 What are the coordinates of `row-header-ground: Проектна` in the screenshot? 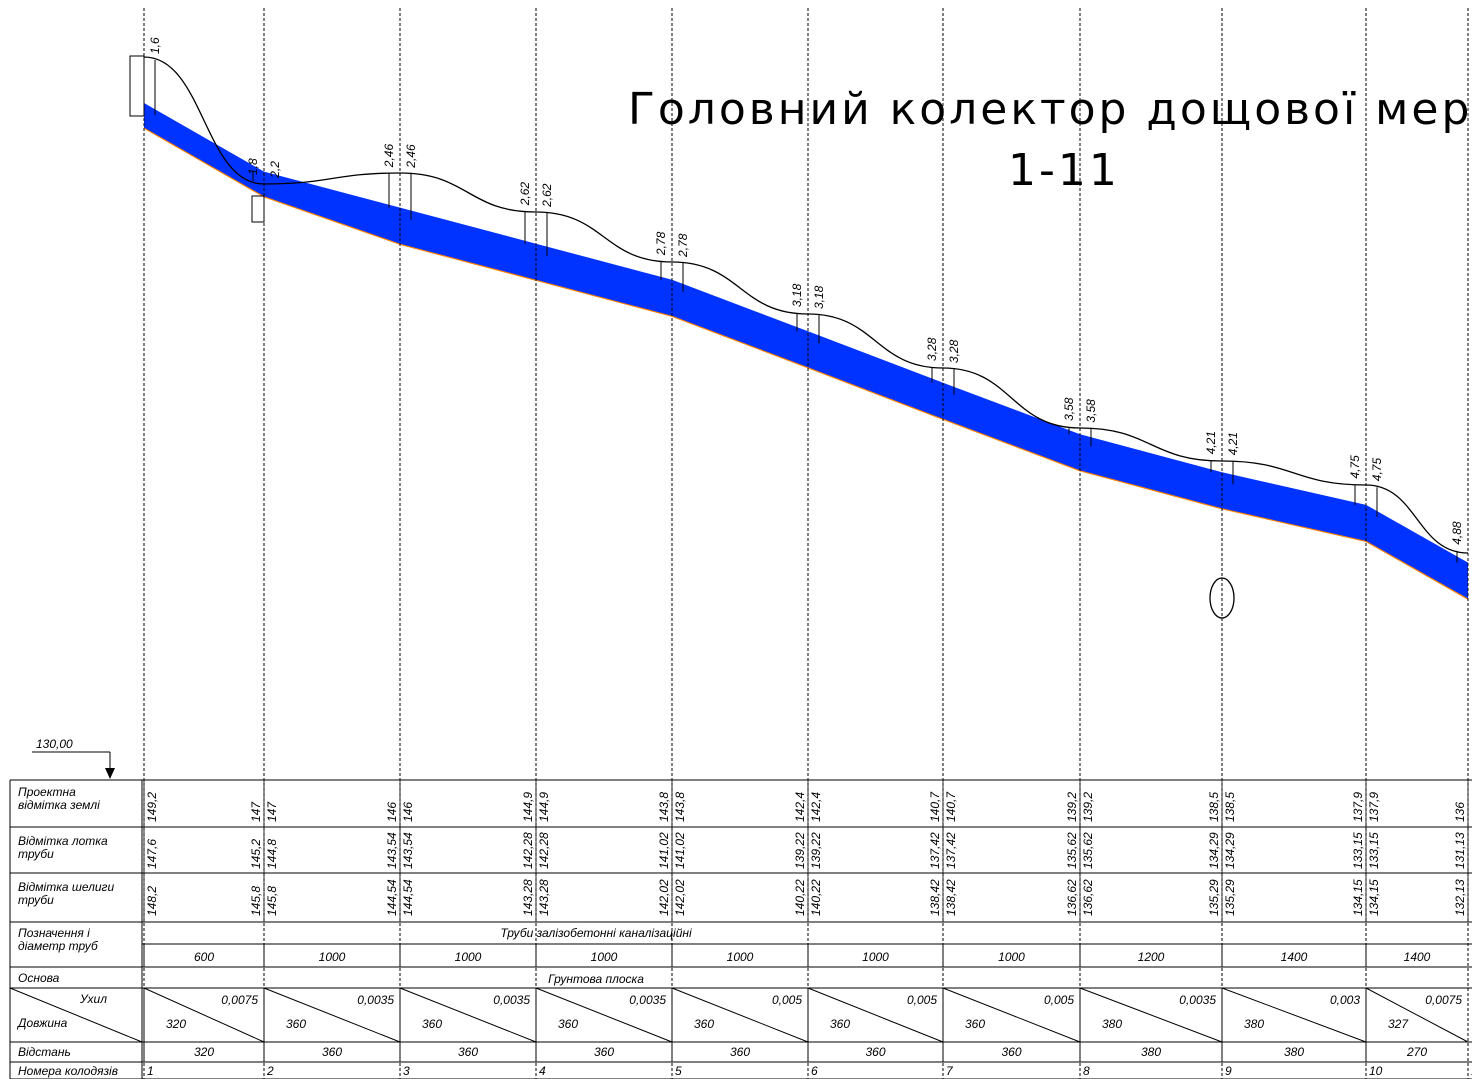 It's located at (47, 792).